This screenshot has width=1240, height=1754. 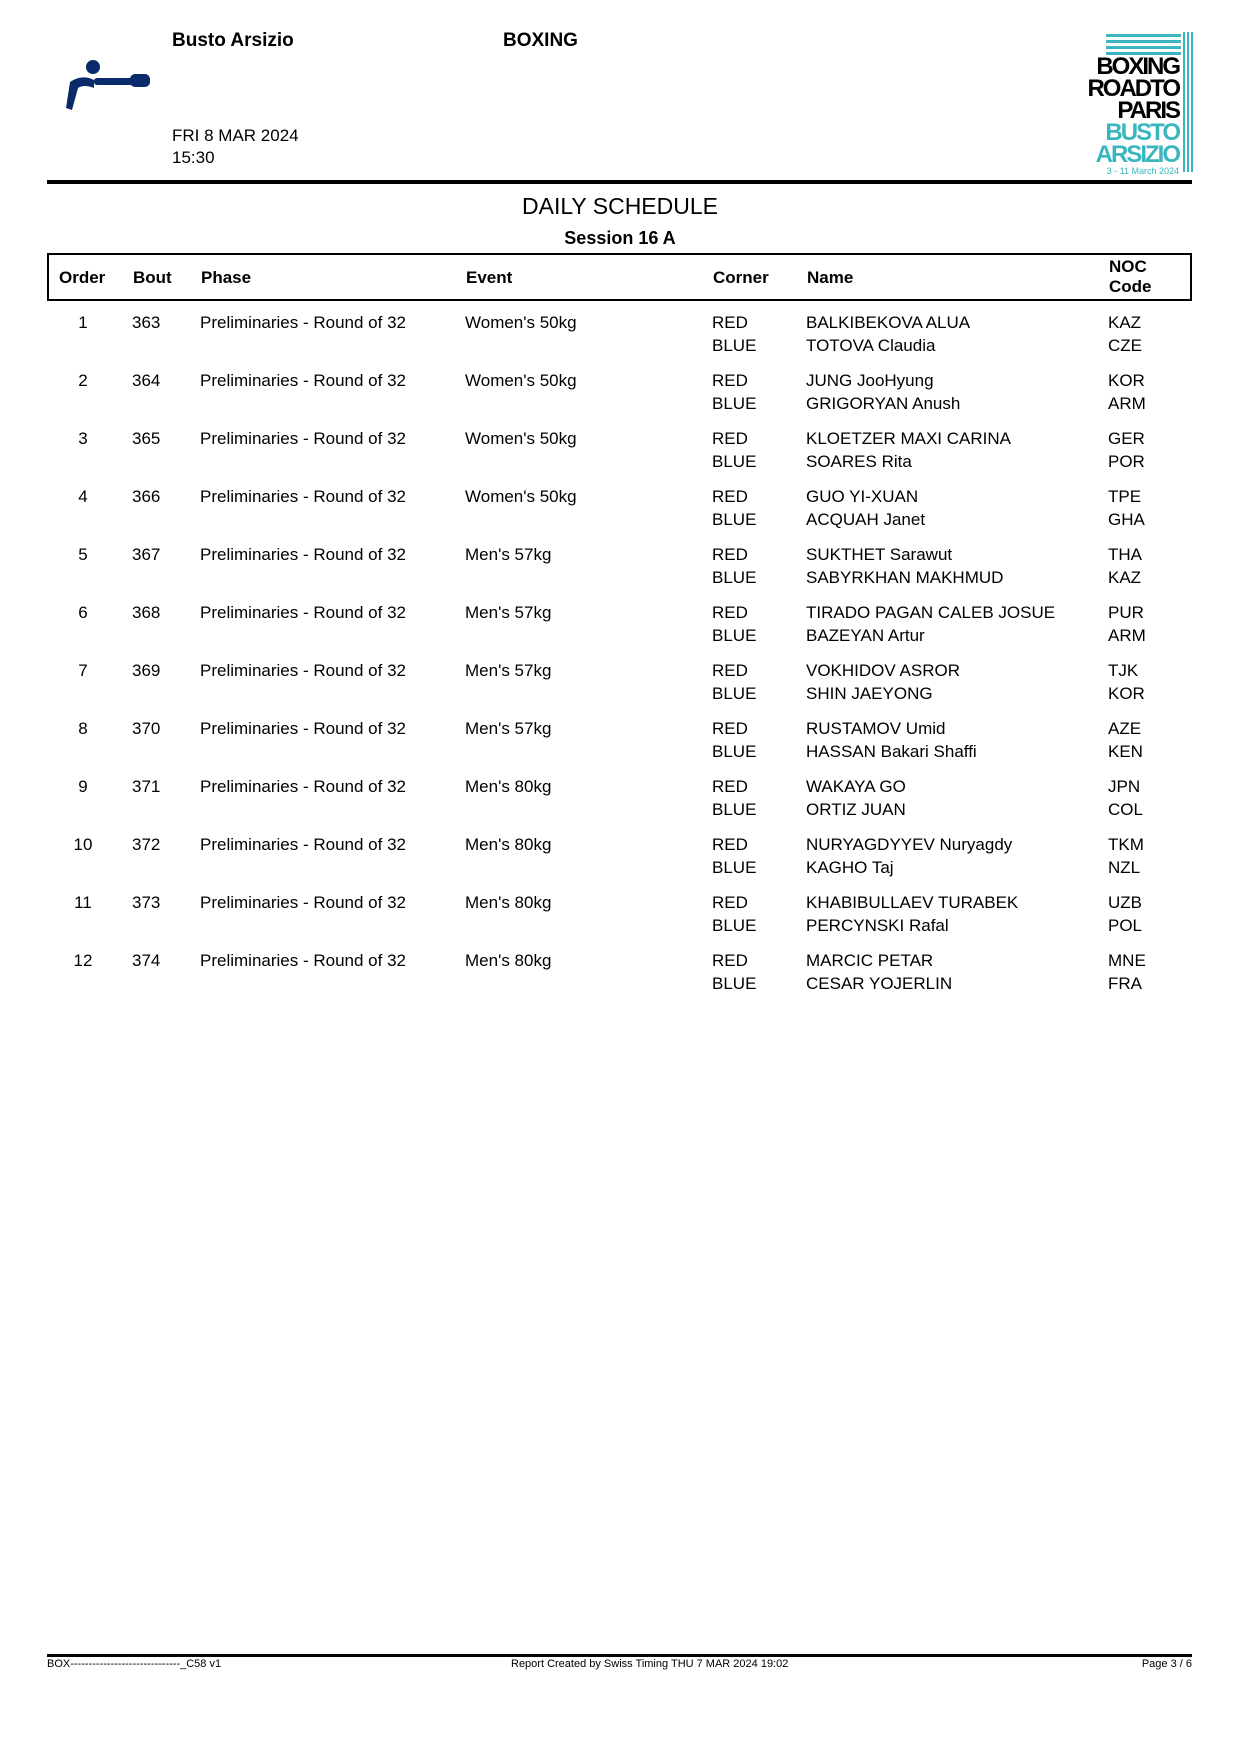 What do you see at coordinates (1126, 461) in the screenshot?
I see `blue-noc: POR` at bounding box center [1126, 461].